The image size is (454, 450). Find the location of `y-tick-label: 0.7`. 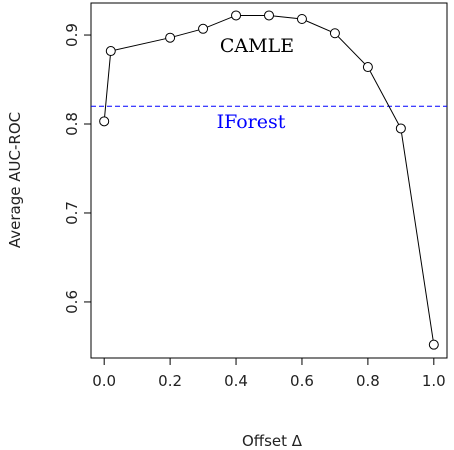

y-tick-label: 0.7 is located at coordinates (72, 213).